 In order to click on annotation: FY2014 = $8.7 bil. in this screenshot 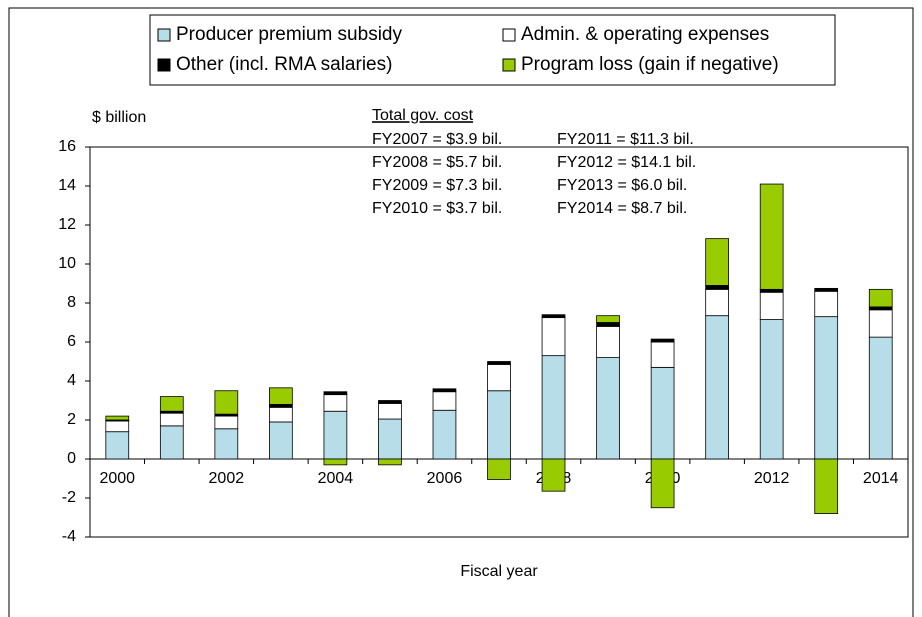, I will do `click(622, 208)`.